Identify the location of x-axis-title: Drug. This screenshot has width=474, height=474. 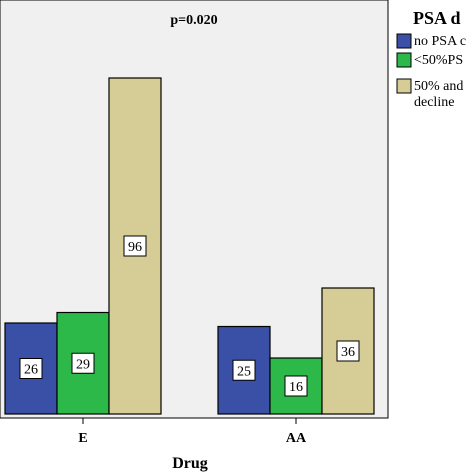
(190, 463).